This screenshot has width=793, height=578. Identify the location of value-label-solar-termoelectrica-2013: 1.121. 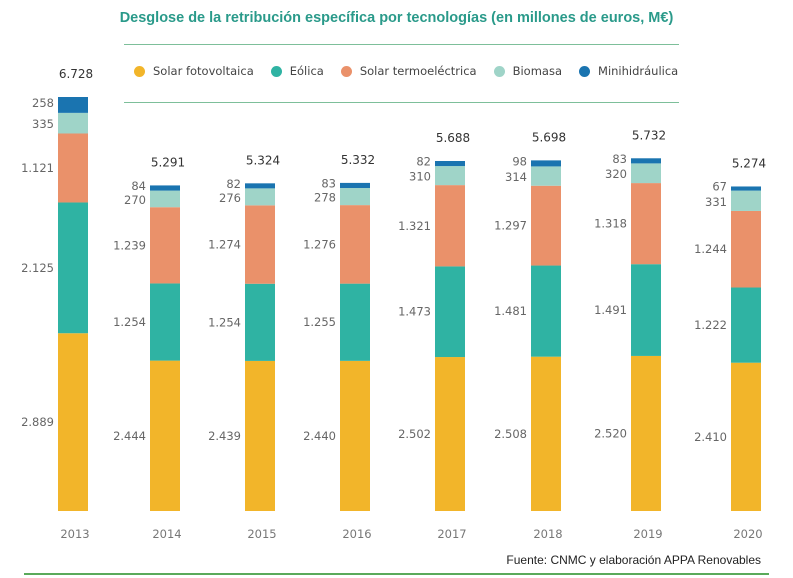
(37, 168).